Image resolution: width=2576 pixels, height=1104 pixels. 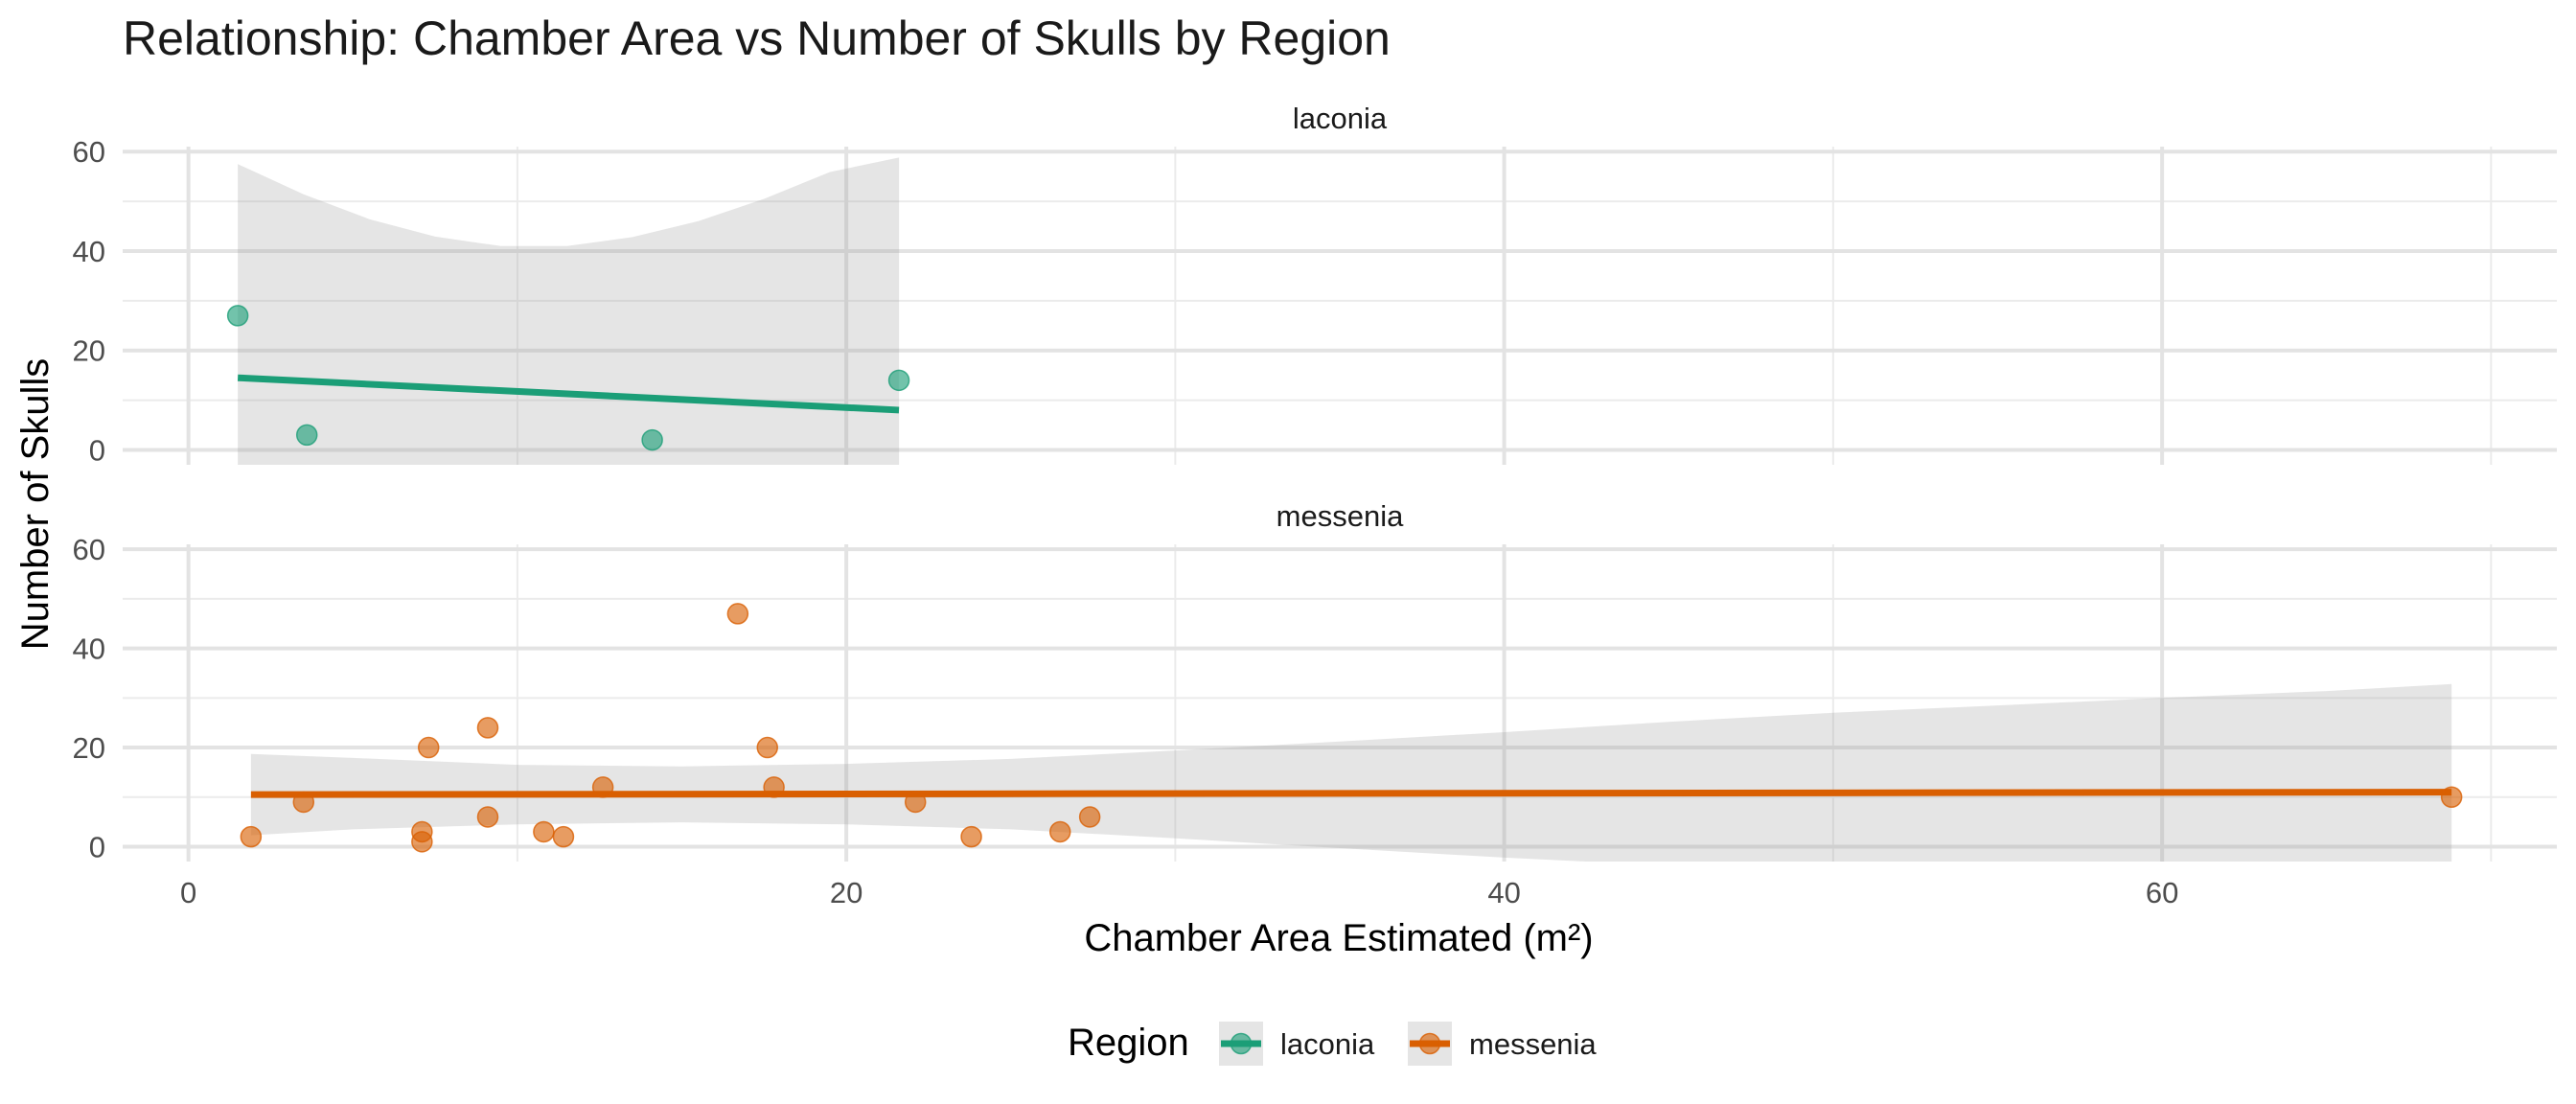 What do you see at coordinates (569, 311) in the screenshot?
I see `confidence-band-laconia` at bounding box center [569, 311].